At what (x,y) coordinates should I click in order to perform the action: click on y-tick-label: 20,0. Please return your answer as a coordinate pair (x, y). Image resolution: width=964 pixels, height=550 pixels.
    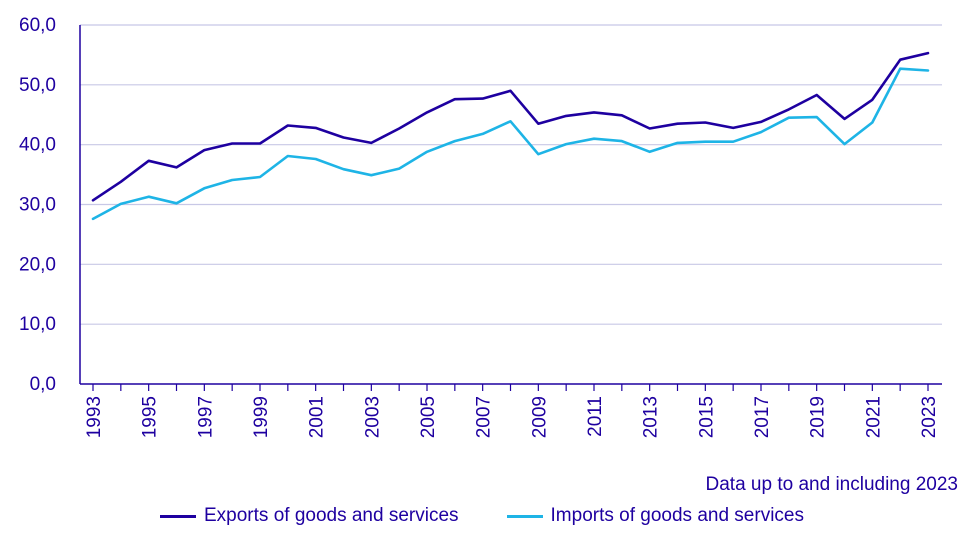
    Looking at the image, I should click on (37, 264).